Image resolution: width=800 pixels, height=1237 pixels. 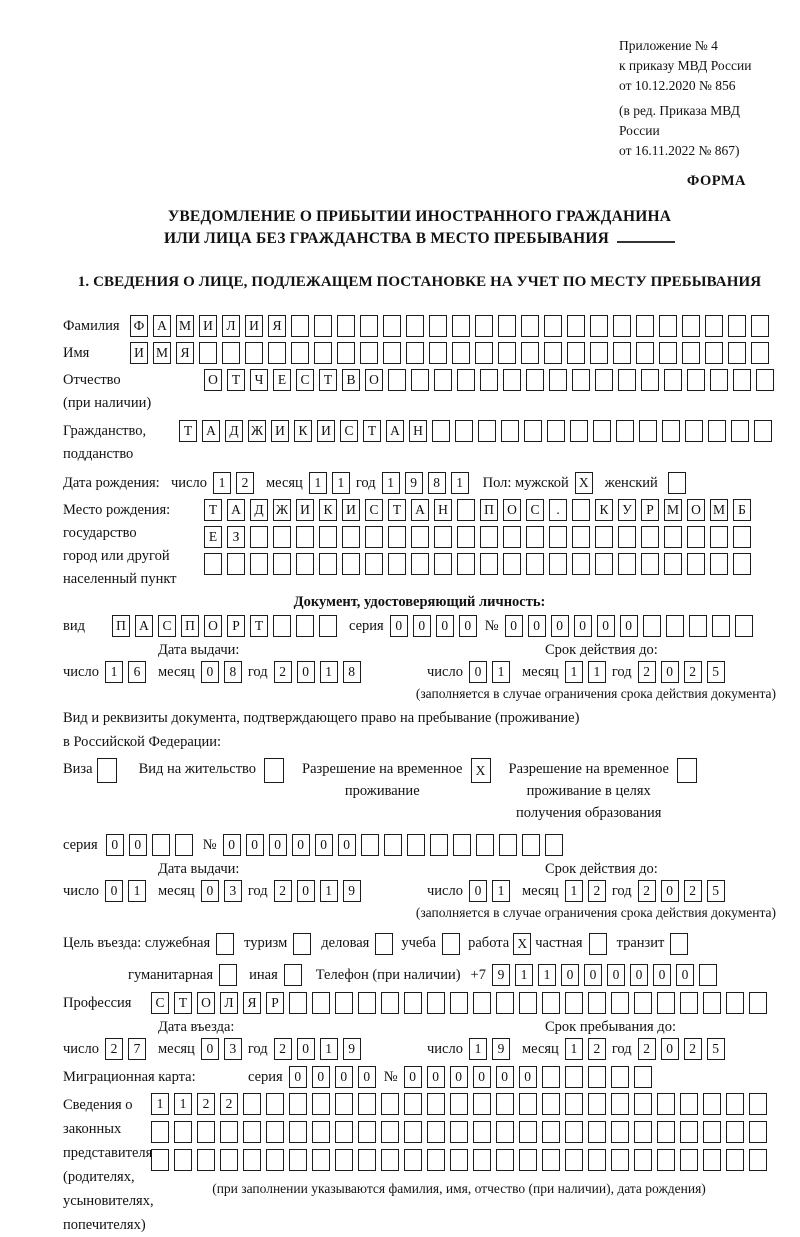 I want to click on profession-label: Профессия, so click(x=97, y=1003).